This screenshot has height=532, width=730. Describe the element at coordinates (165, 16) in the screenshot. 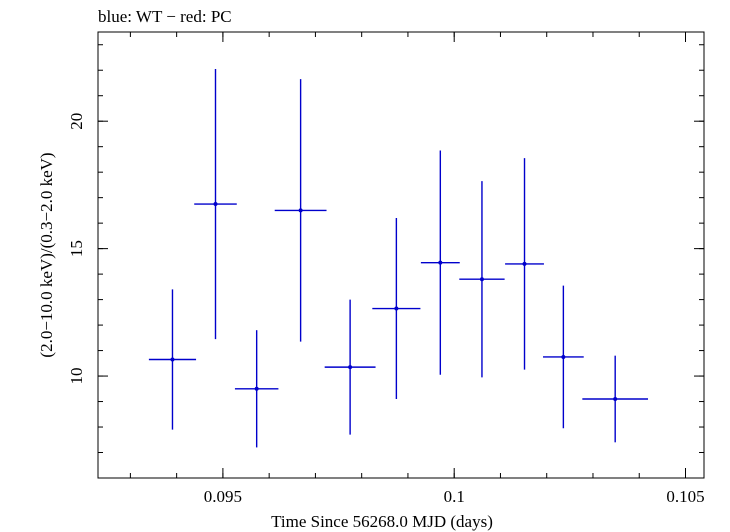

I see `chart-title: blue: WT − red: PC` at that location.